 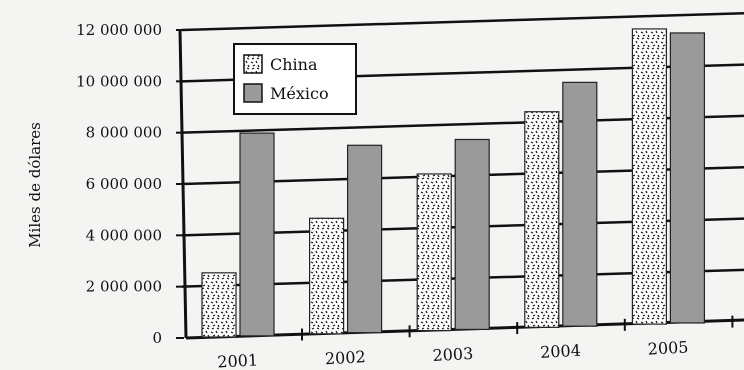 What do you see at coordinates (462, 22) in the screenshot?
I see `gridline` at bounding box center [462, 22].